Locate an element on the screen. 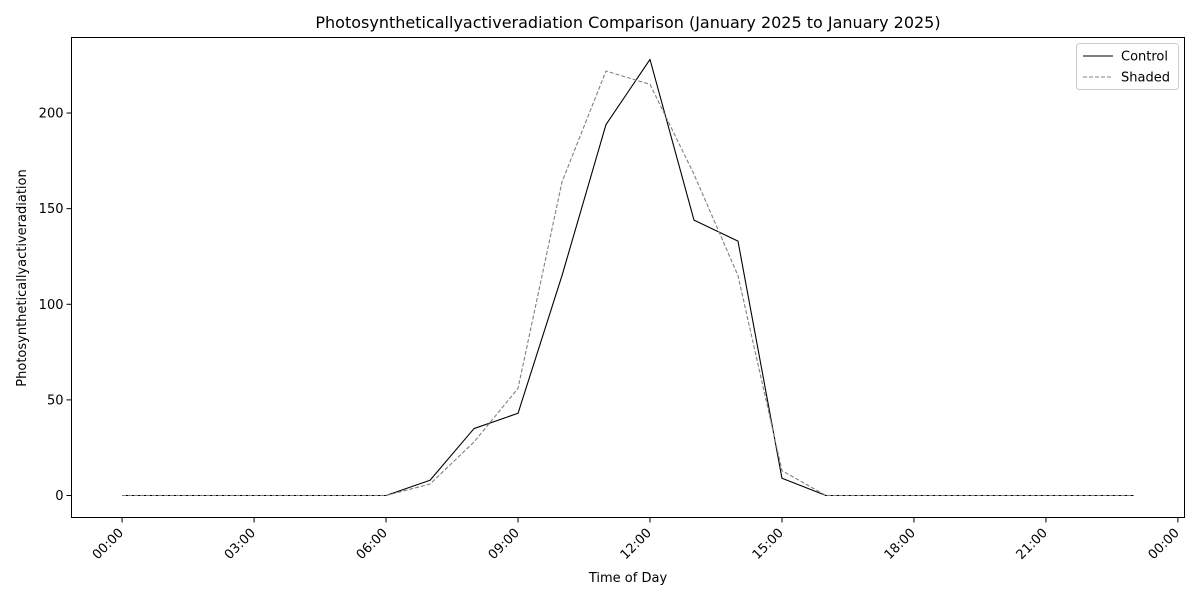  legend-box is located at coordinates (1127, 66).